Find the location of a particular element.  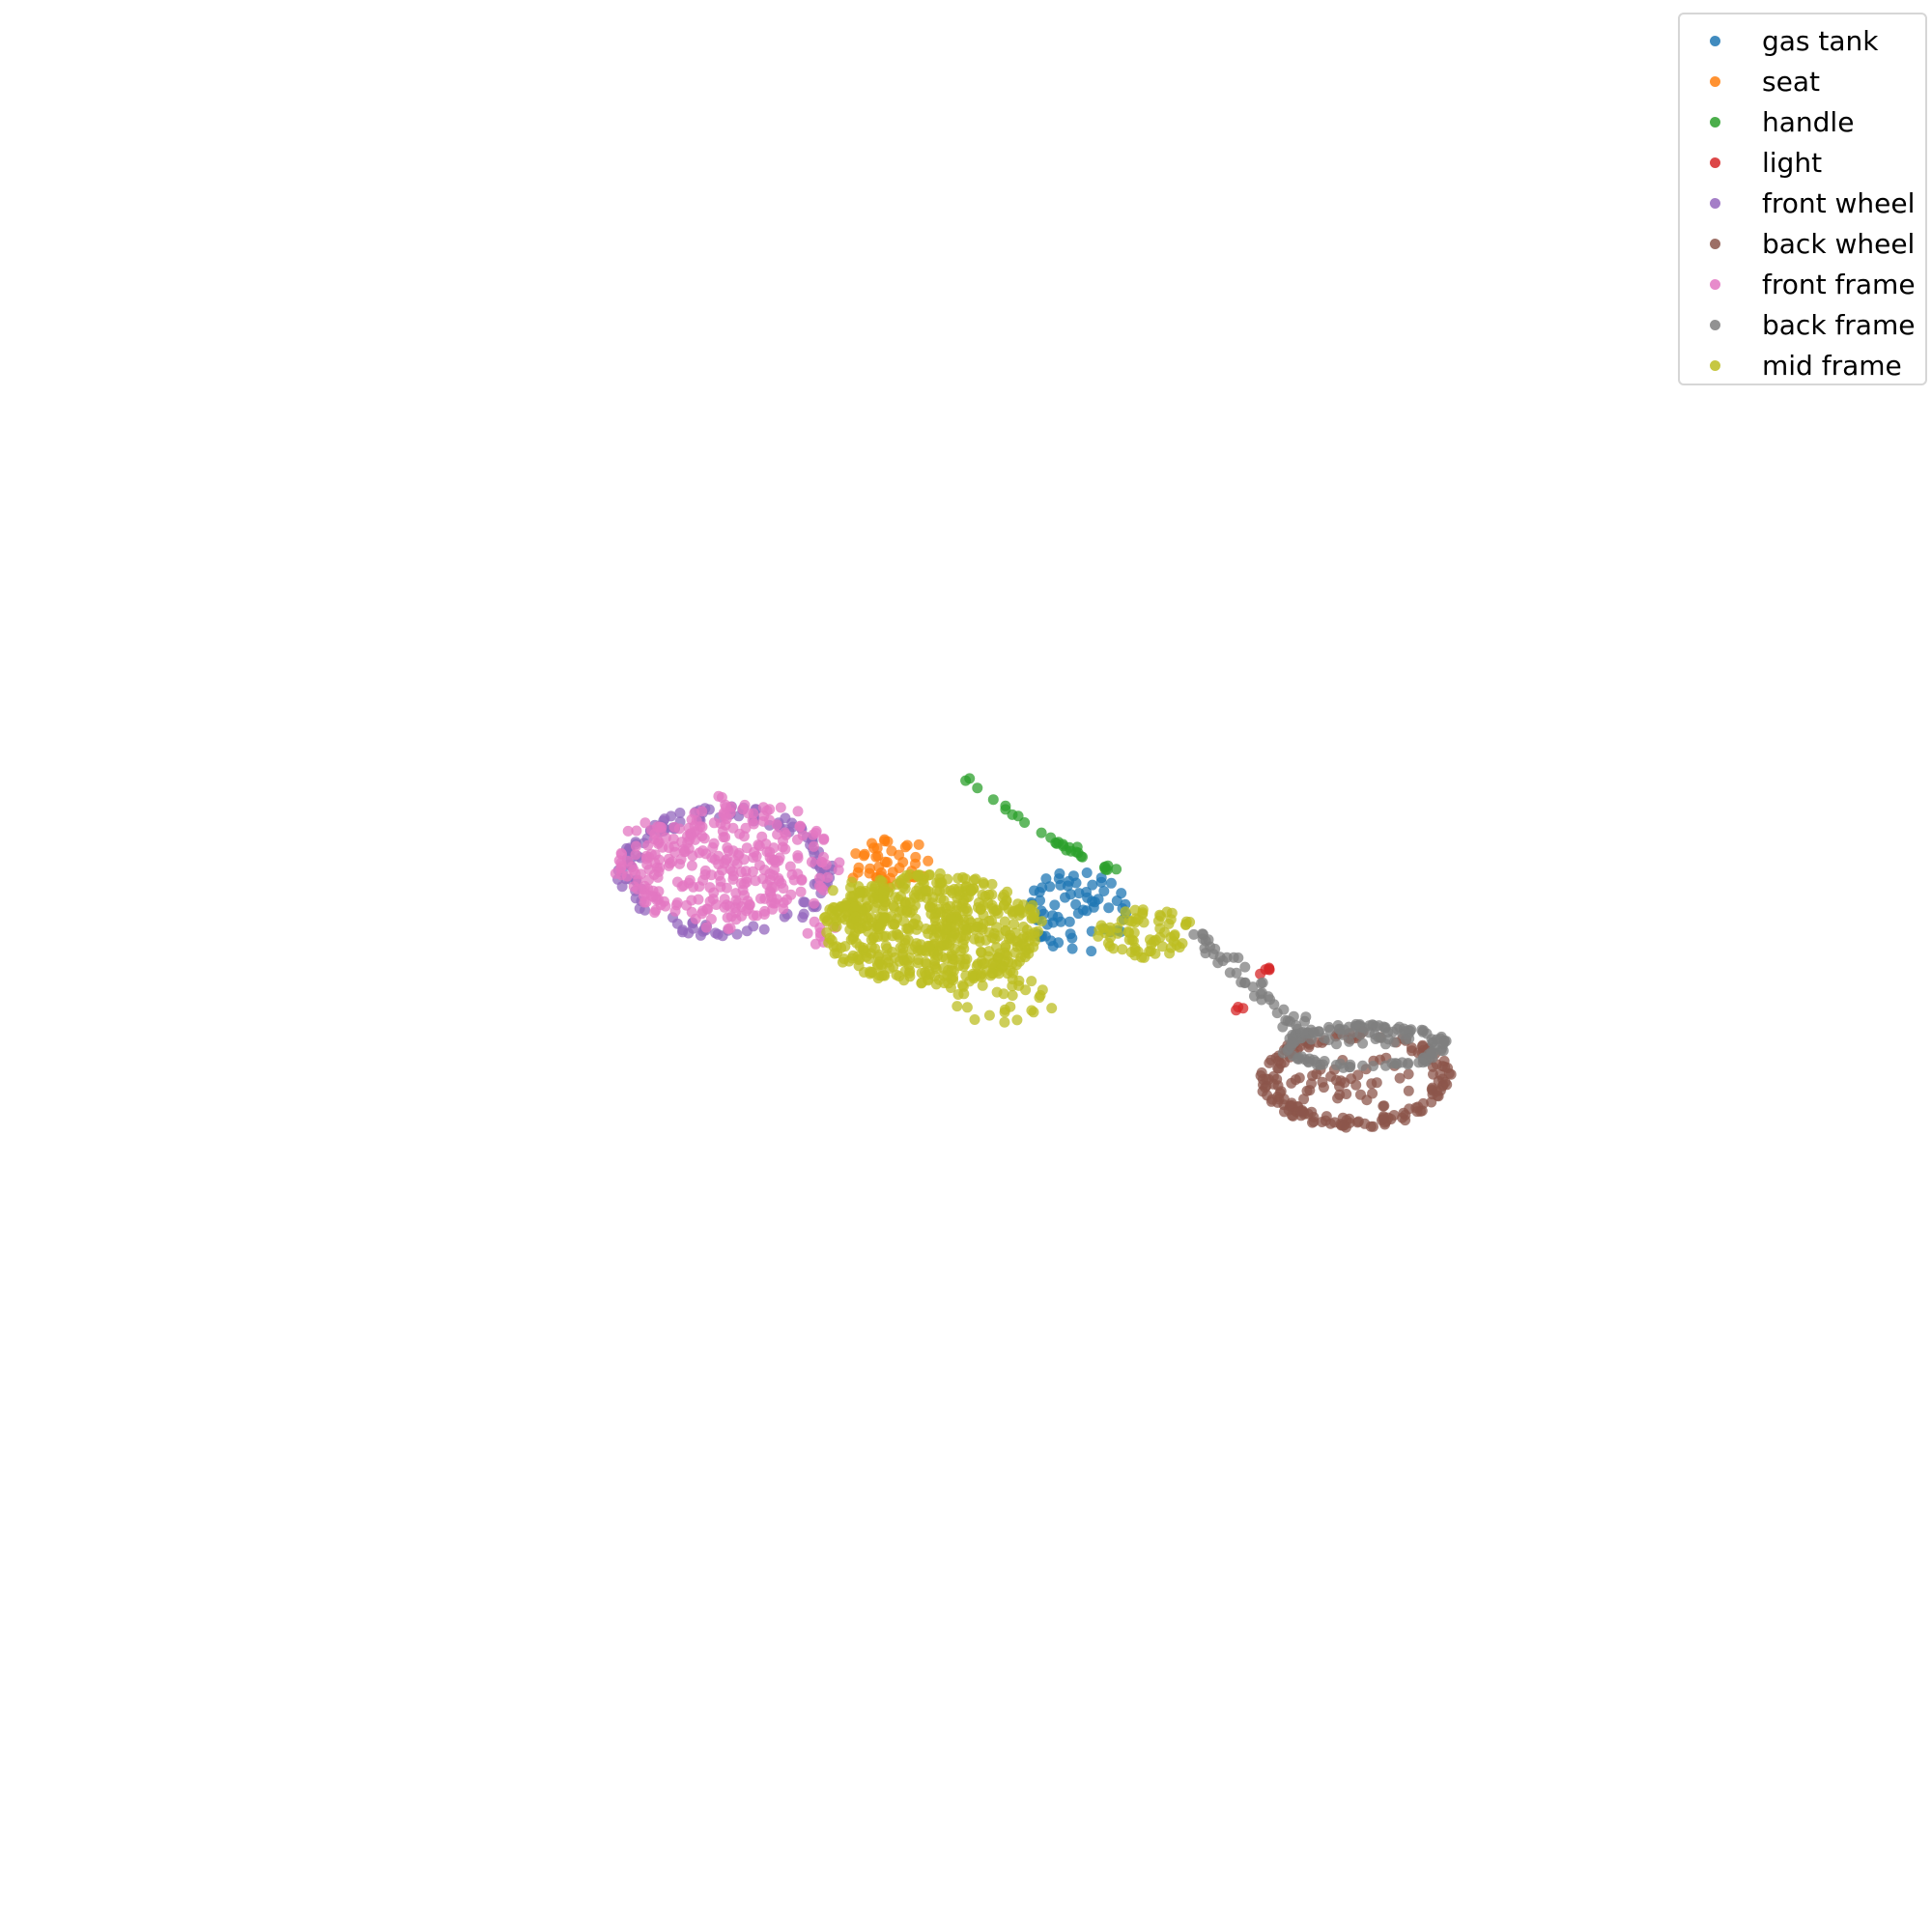

legend-item-handle: handle is located at coordinates (1802, 121).